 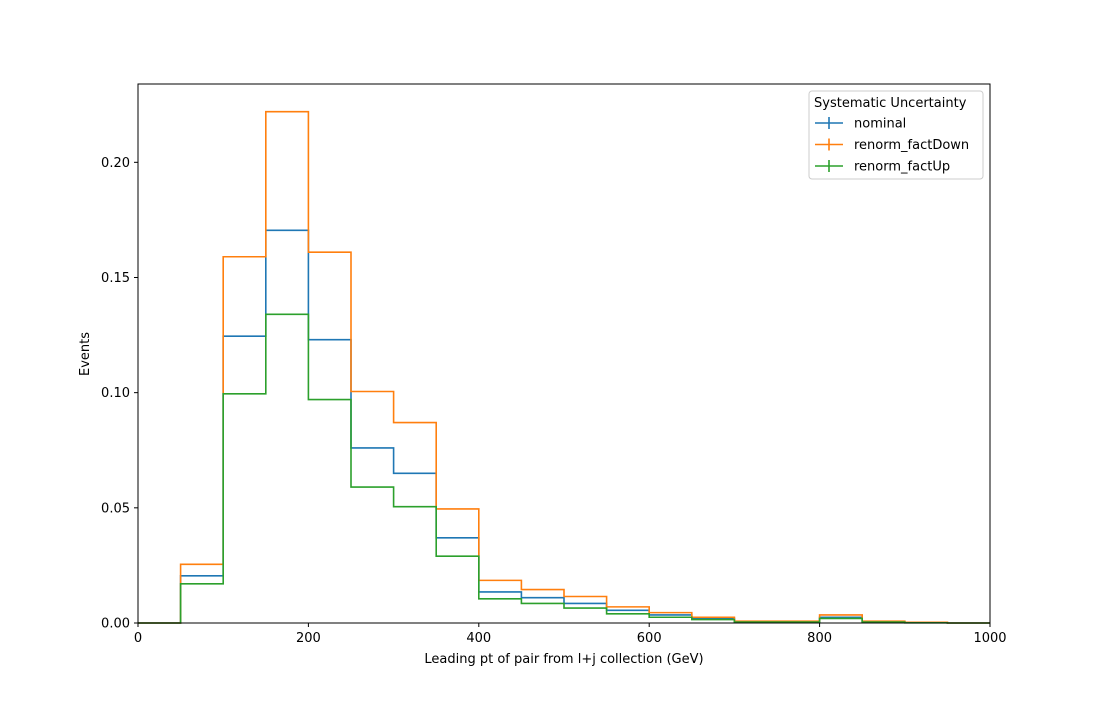 I want to click on legend-box, so click(x=896, y=135).